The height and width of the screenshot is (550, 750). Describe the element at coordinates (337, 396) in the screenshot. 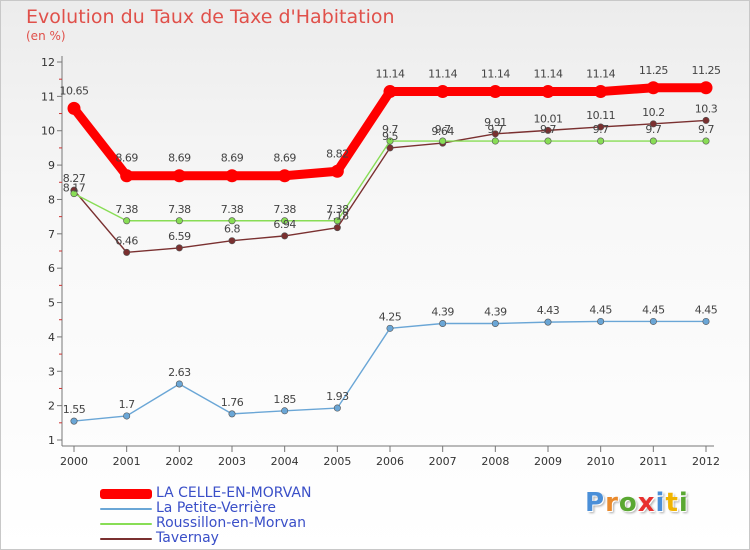

I see `data-label: 1.93` at that location.